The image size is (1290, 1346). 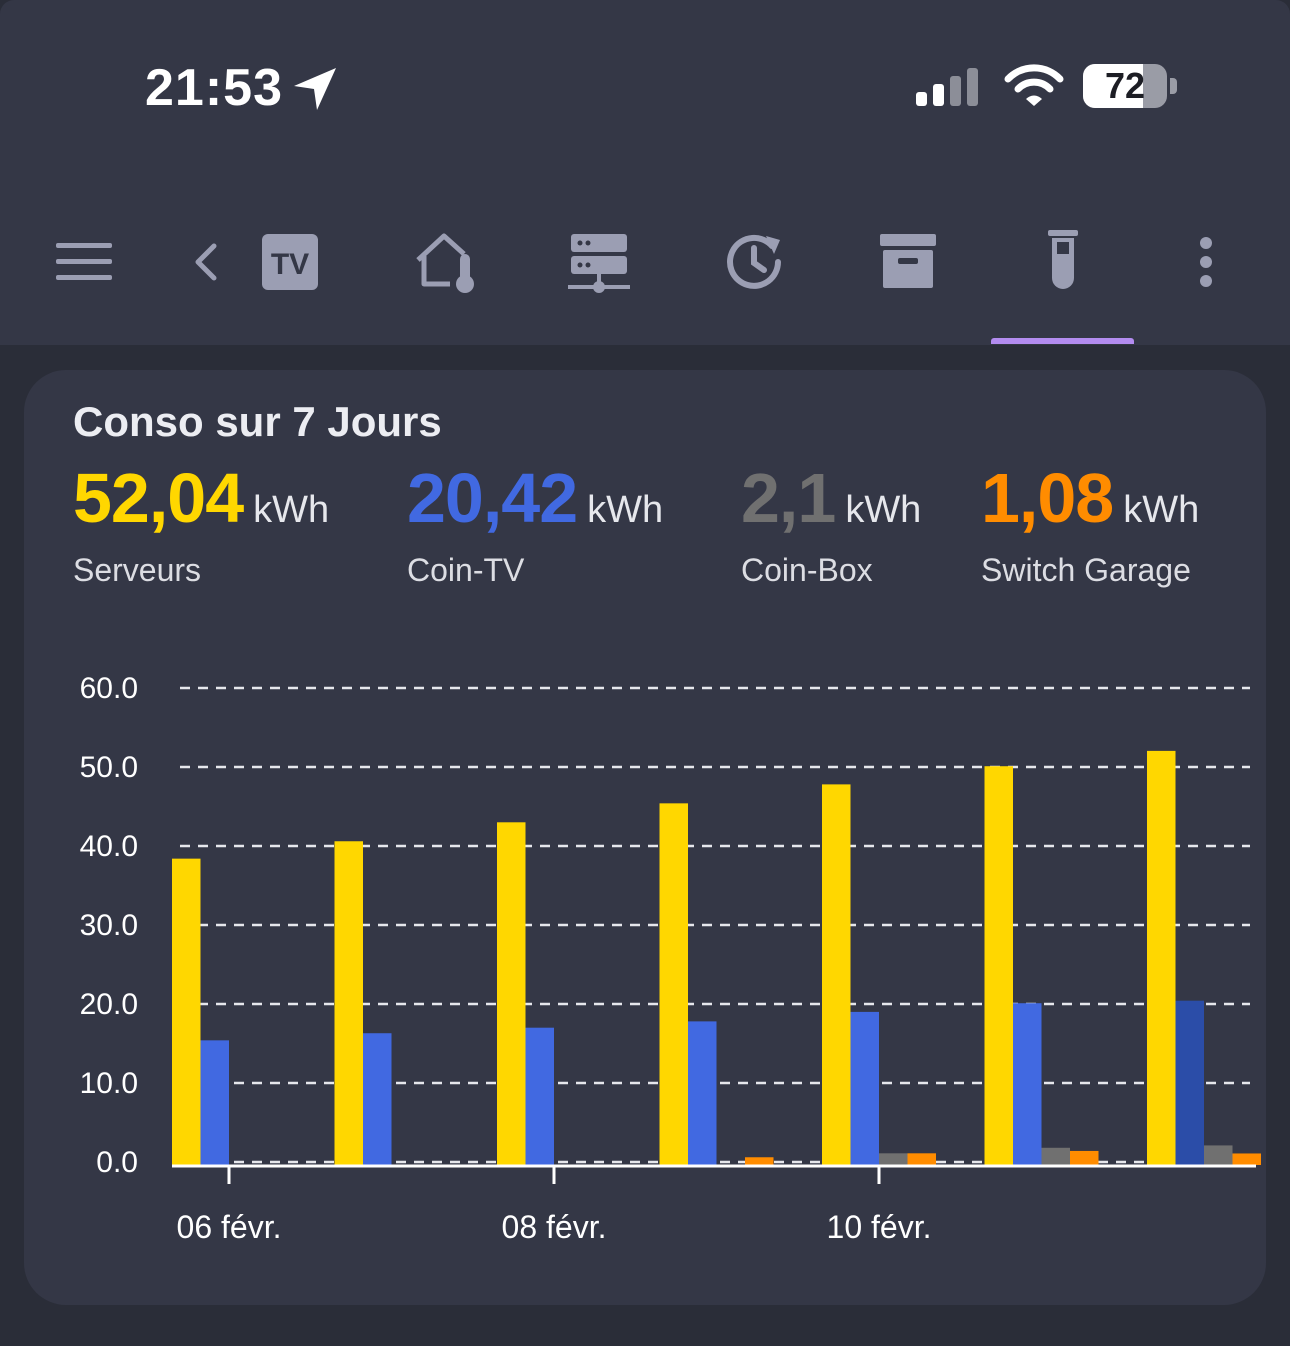 I want to click on stat-label-coin-box: Coin-Box, so click(x=807, y=570).